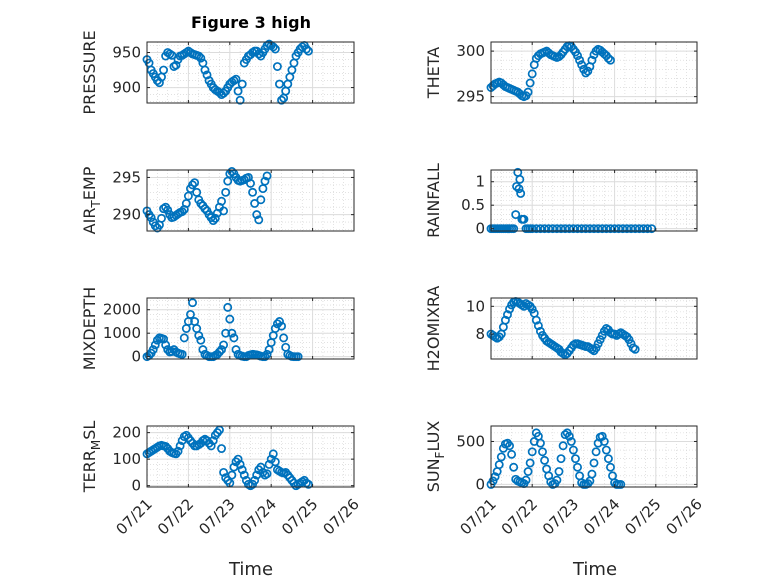 This screenshot has width=778, height=583. I want to click on subplot-rainfall: 0 0.5 1 RAINFALL, so click(561, 200).